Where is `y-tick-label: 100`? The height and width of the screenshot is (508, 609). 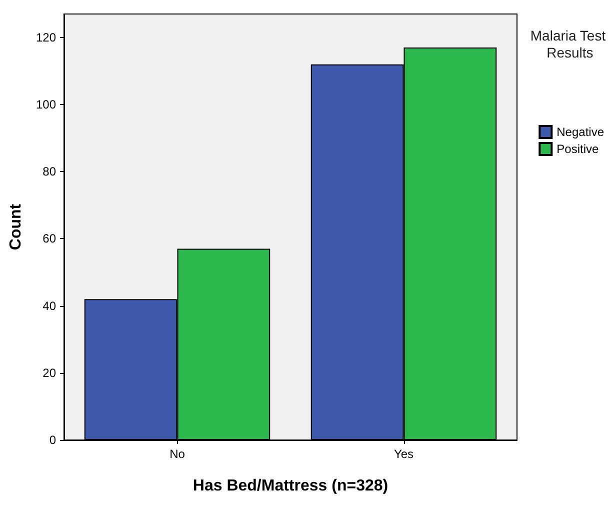
y-tick-label: 100 is located at coordinates (46, 105).